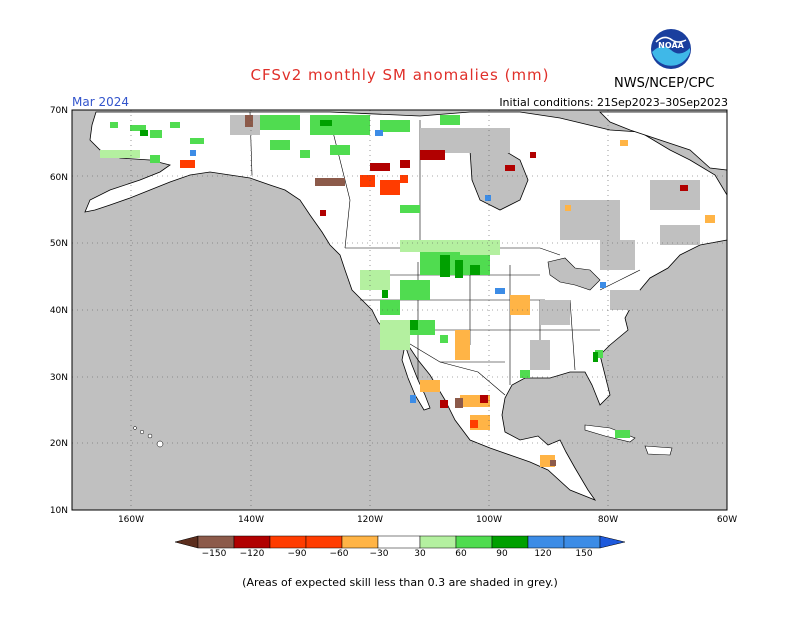 The width and height of the screenshot is (800, 618). What do you see at coordinates (612, 542) in the screenshot?
I see `colorbar-arrow-right` at bounding box center [612, 542].